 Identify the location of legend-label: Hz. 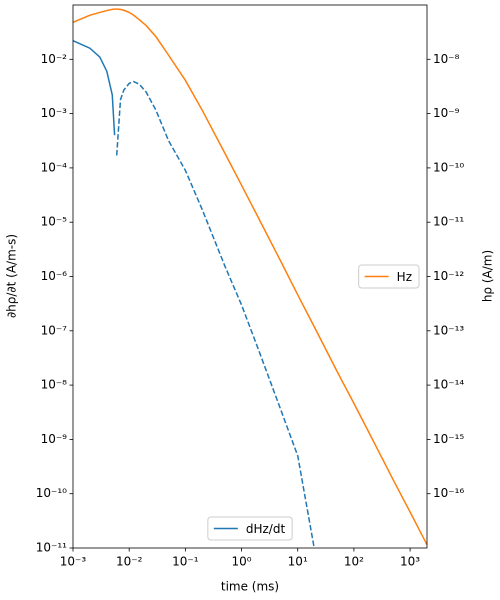
(404, 277).